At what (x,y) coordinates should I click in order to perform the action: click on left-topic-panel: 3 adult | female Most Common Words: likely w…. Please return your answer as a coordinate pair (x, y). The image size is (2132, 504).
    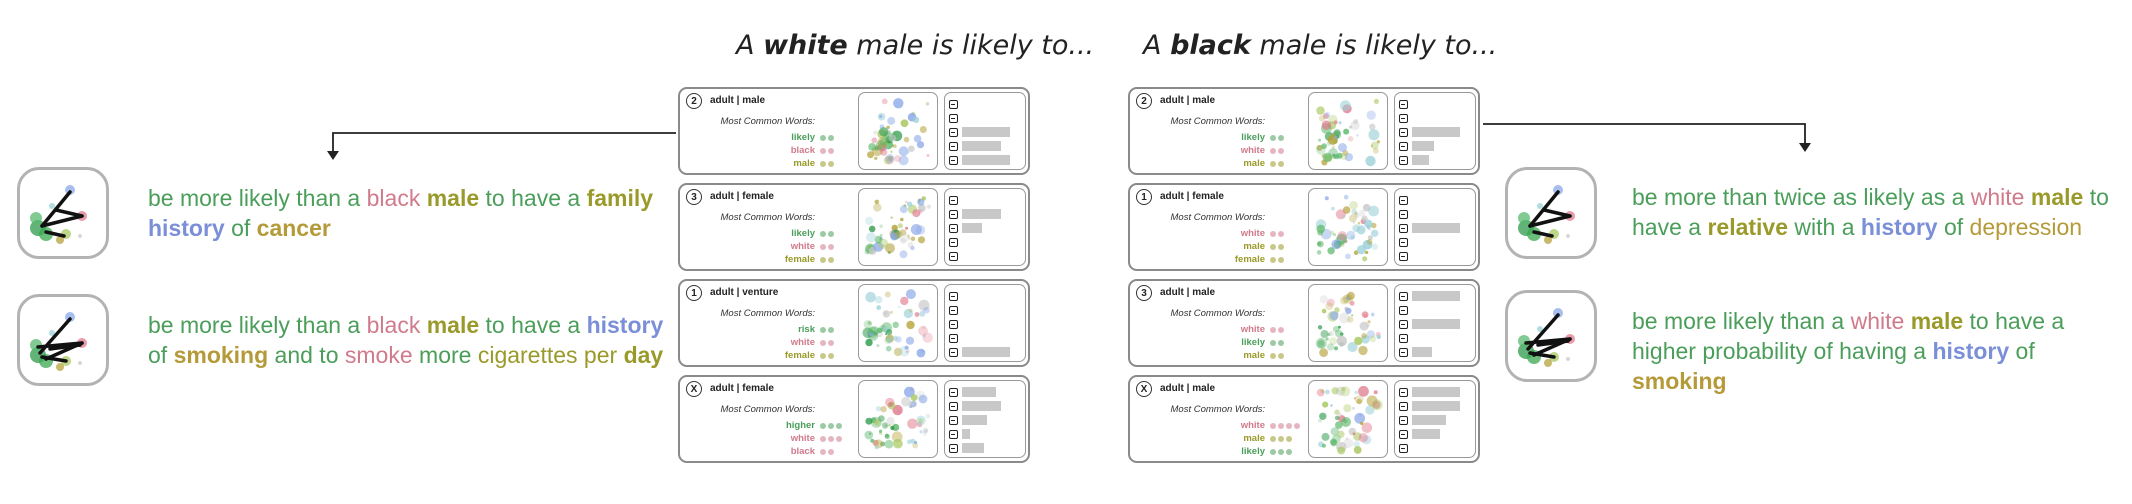
    Looking at the image, I should click on (854, 227).